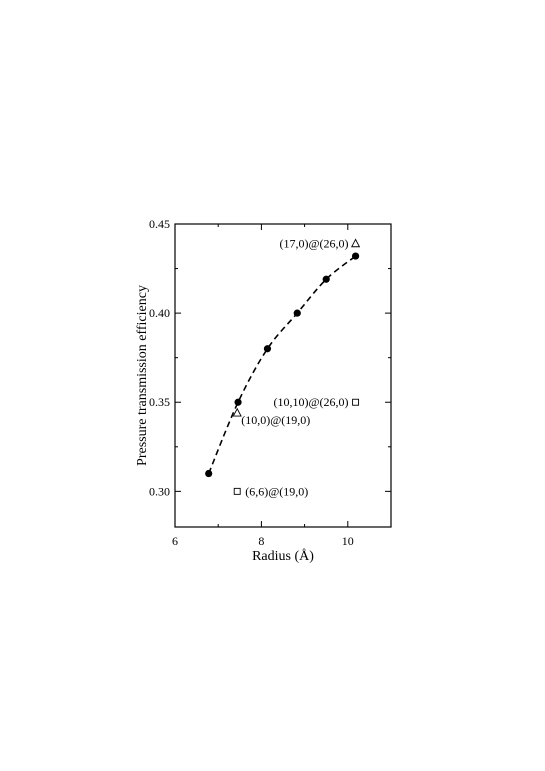 This screenshot has width=545, height=771. I want to click on point-annotation-label: (6,6)@(19,0), so click(276, 491).